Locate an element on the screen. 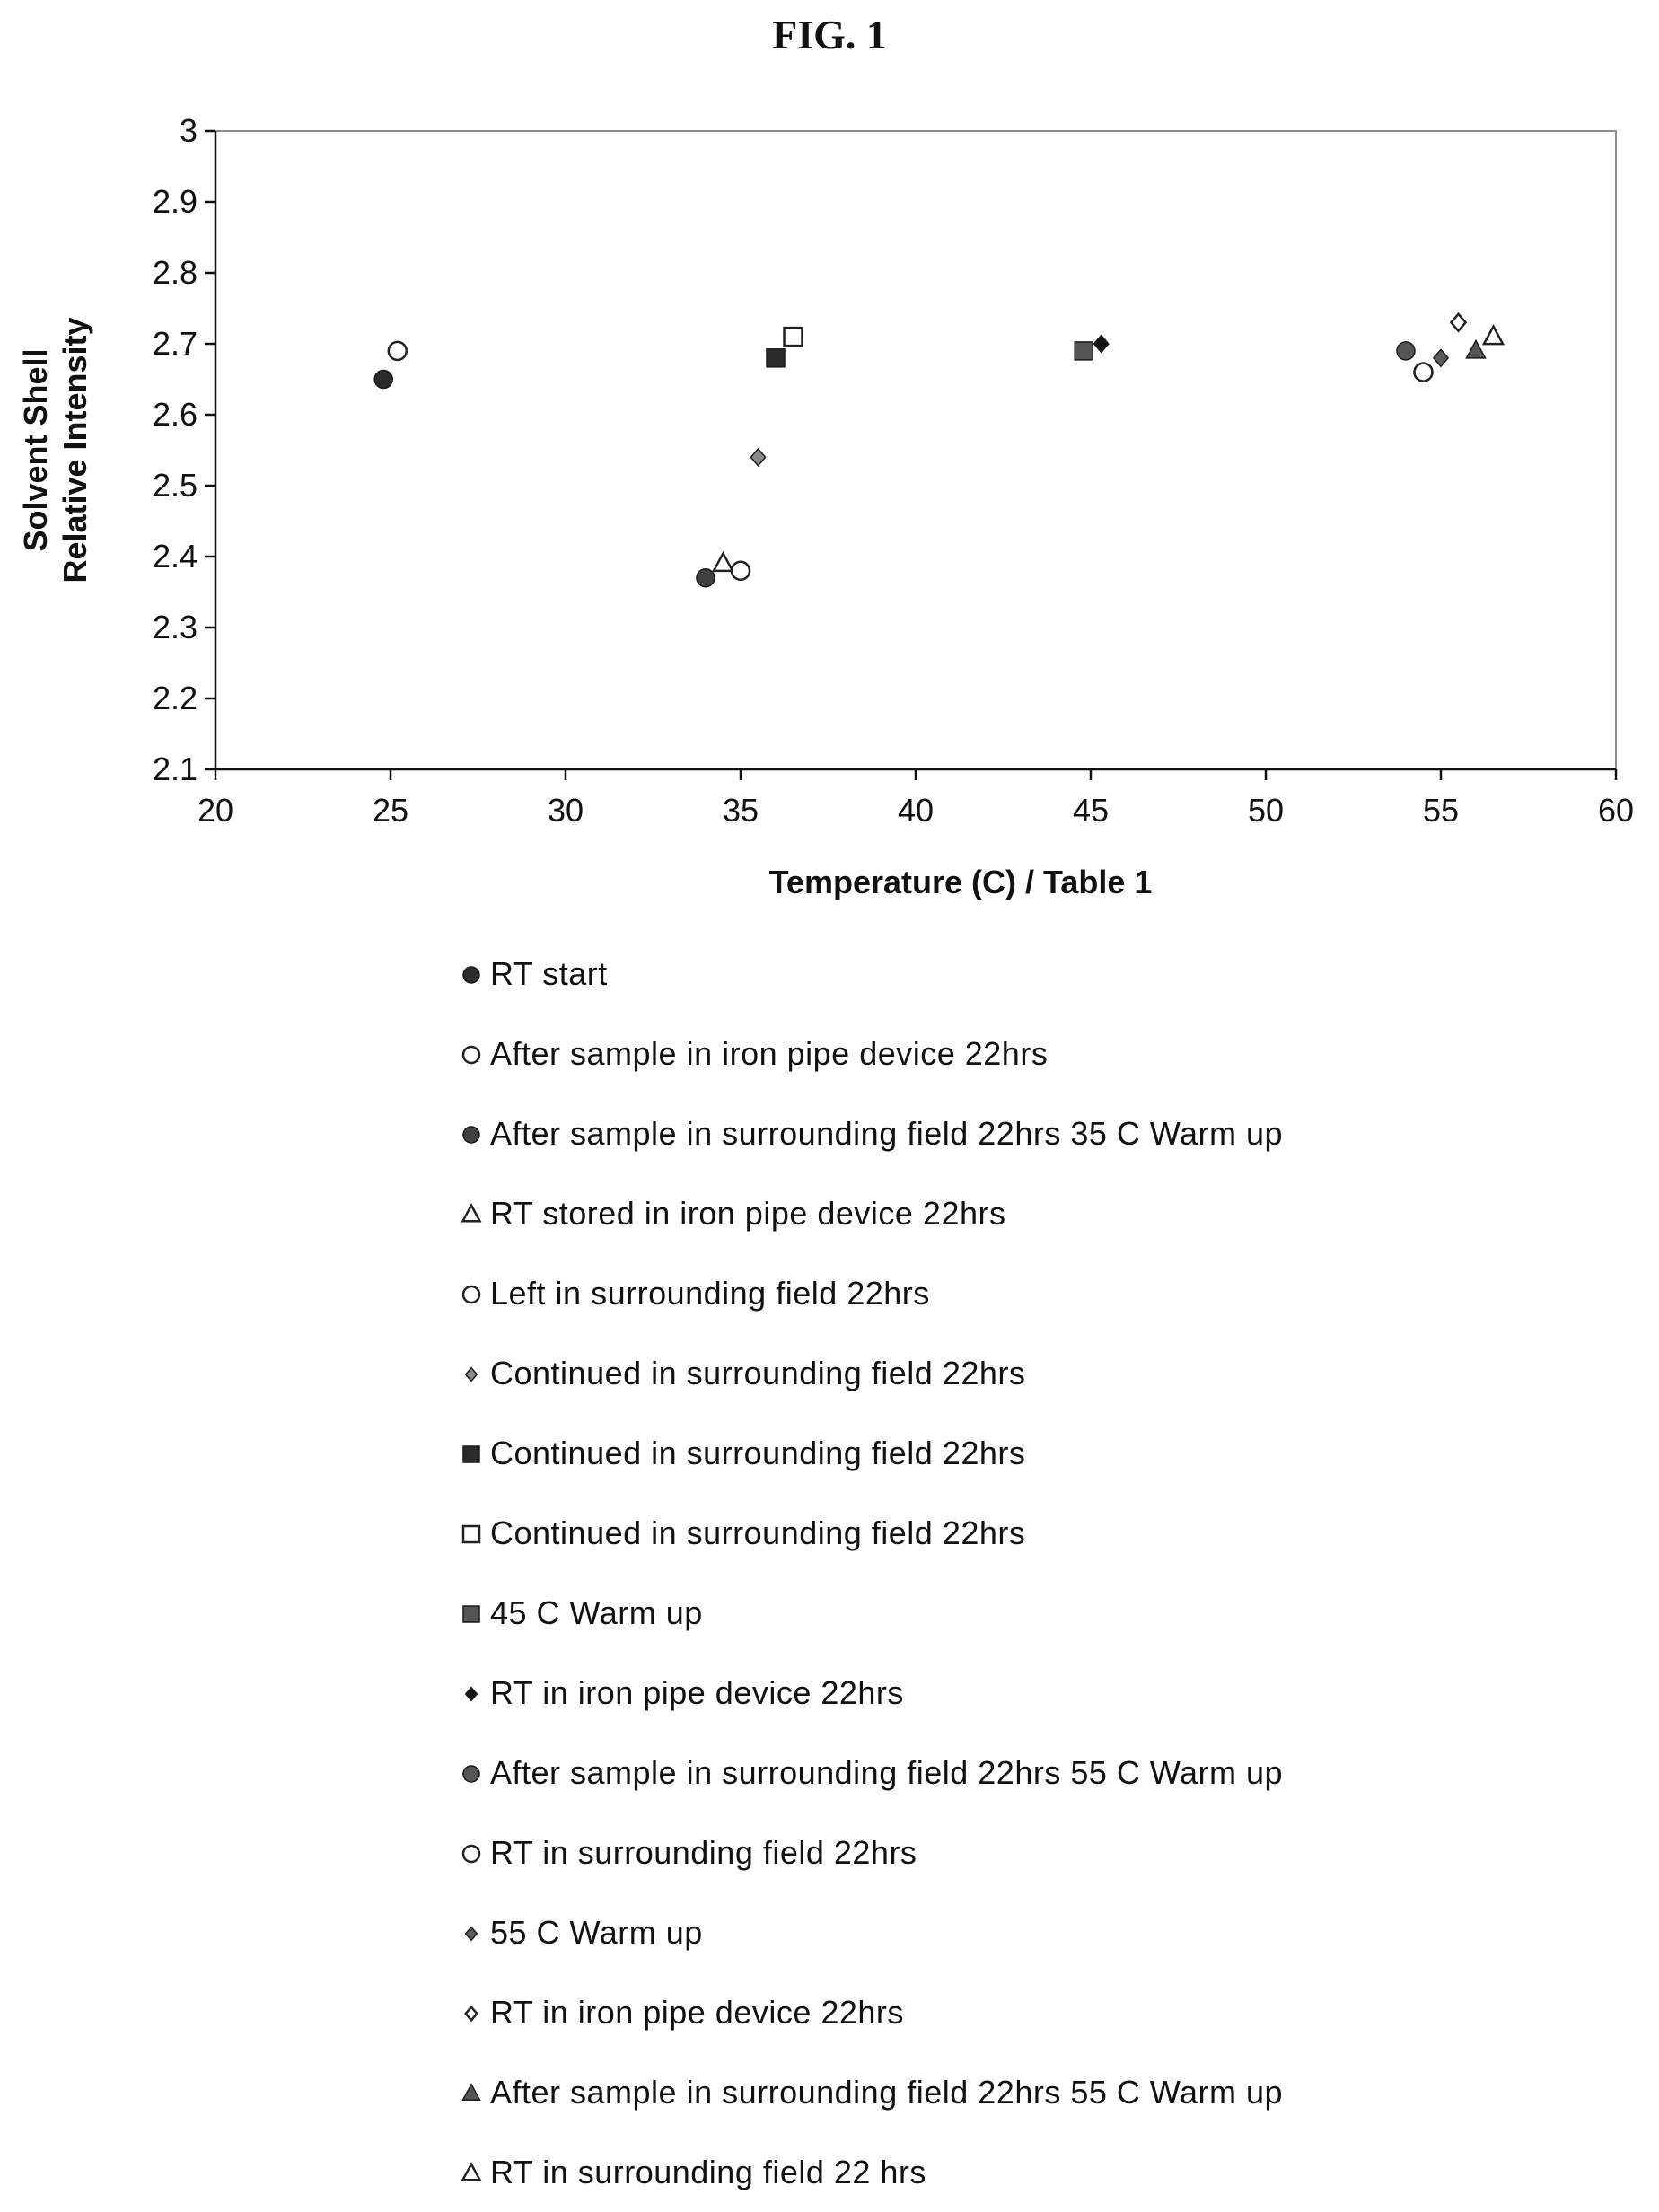 This screenshot has height=2212, width=1659. x-tick-label: 40 is located at coordinates (916, 810).